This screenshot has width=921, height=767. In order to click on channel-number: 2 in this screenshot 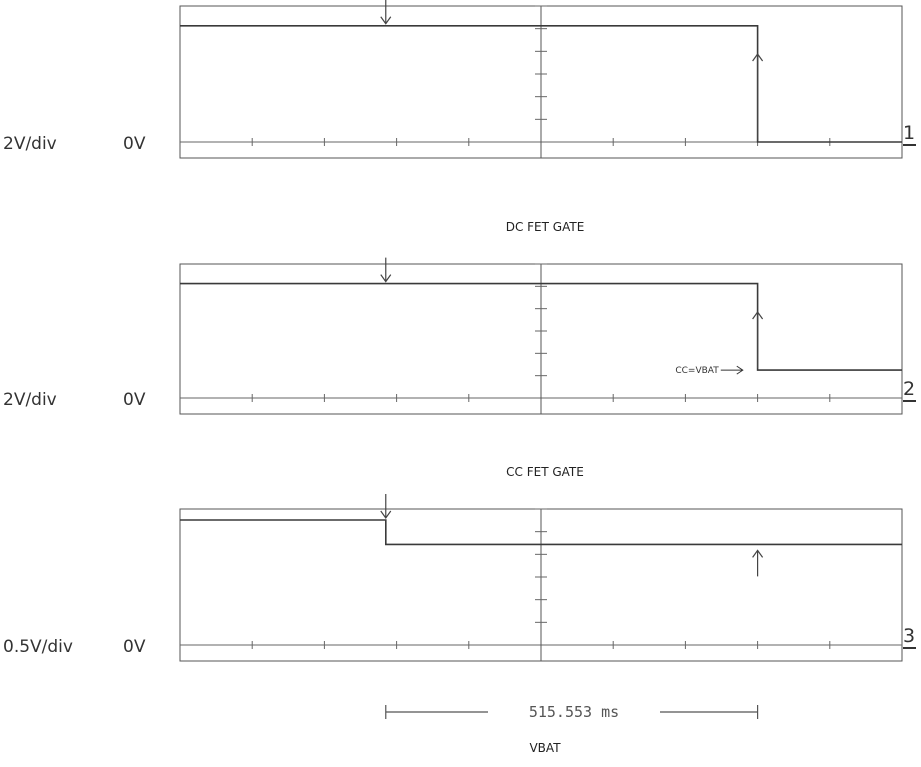, I will do `click(909, 389)`.